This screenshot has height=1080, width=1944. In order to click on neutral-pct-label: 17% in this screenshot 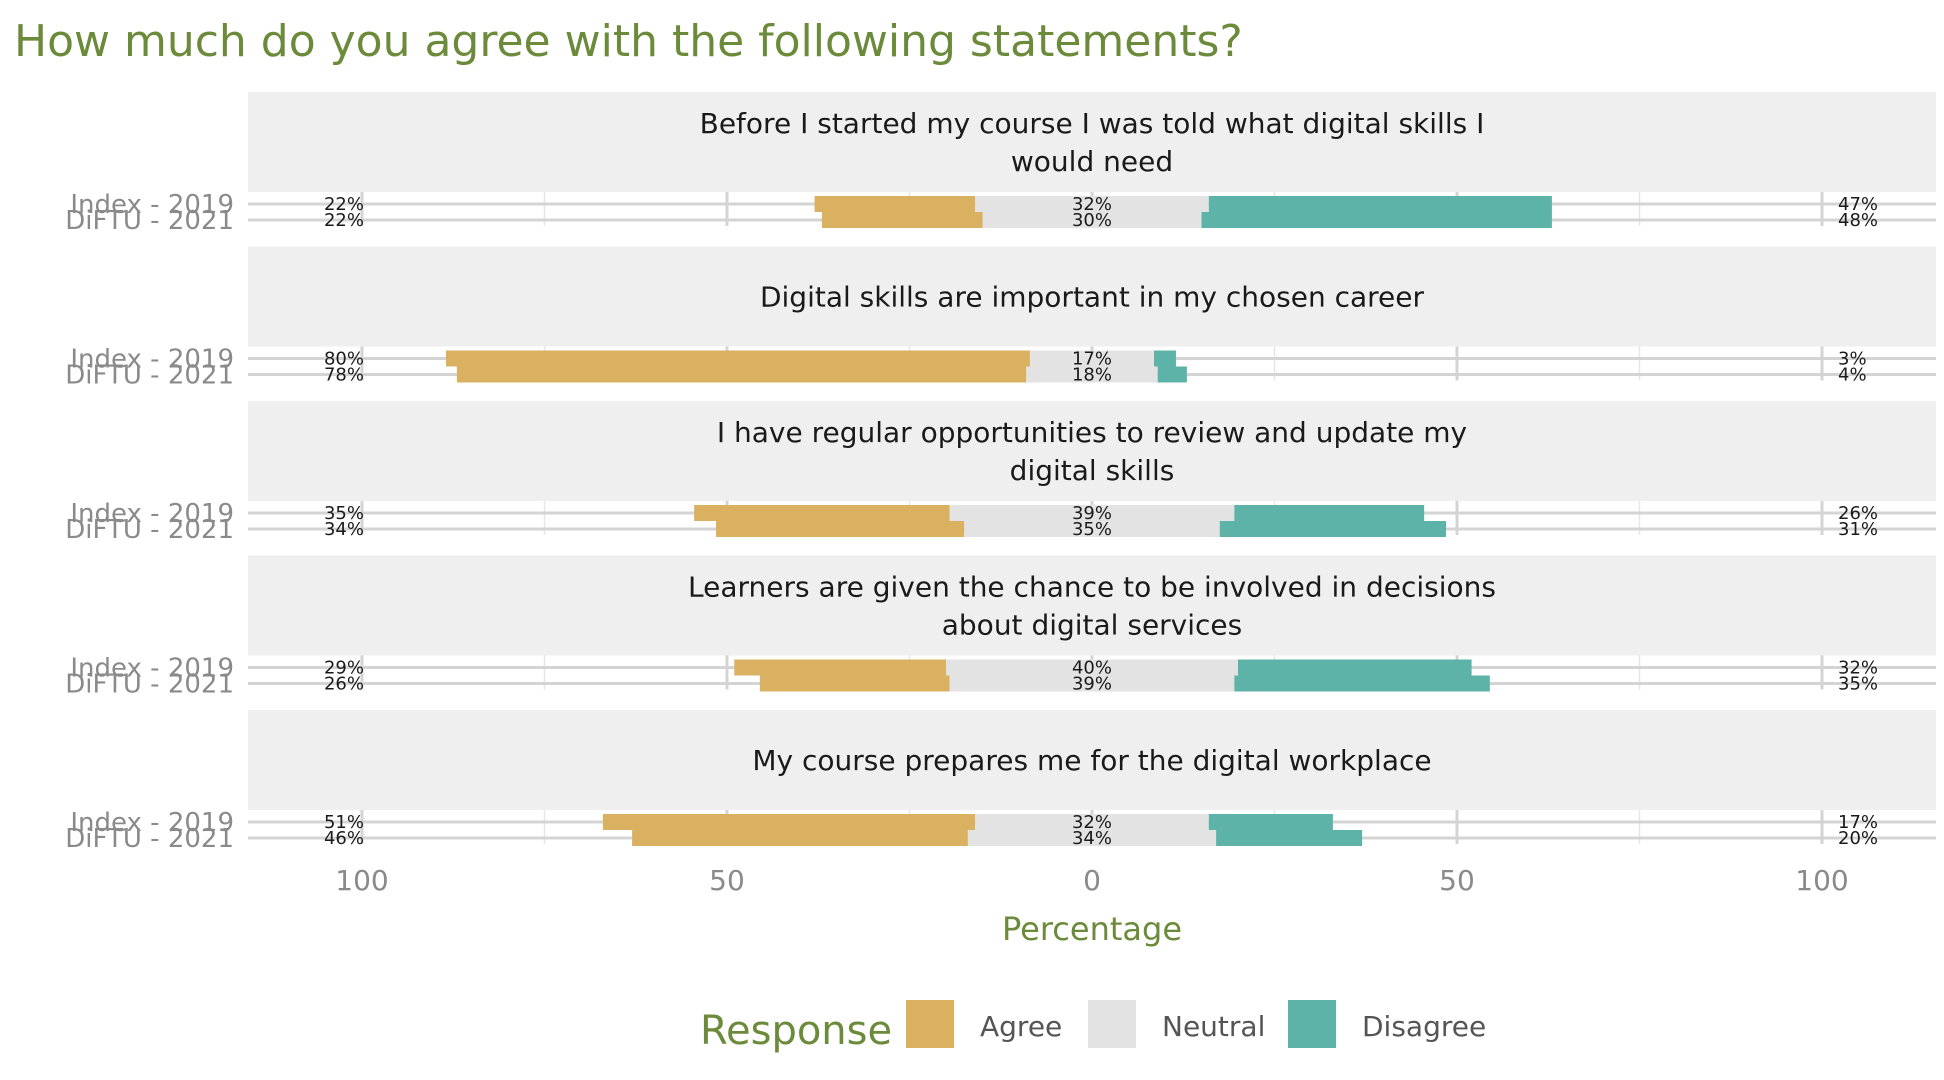, I will do `click(1092, 359)`.